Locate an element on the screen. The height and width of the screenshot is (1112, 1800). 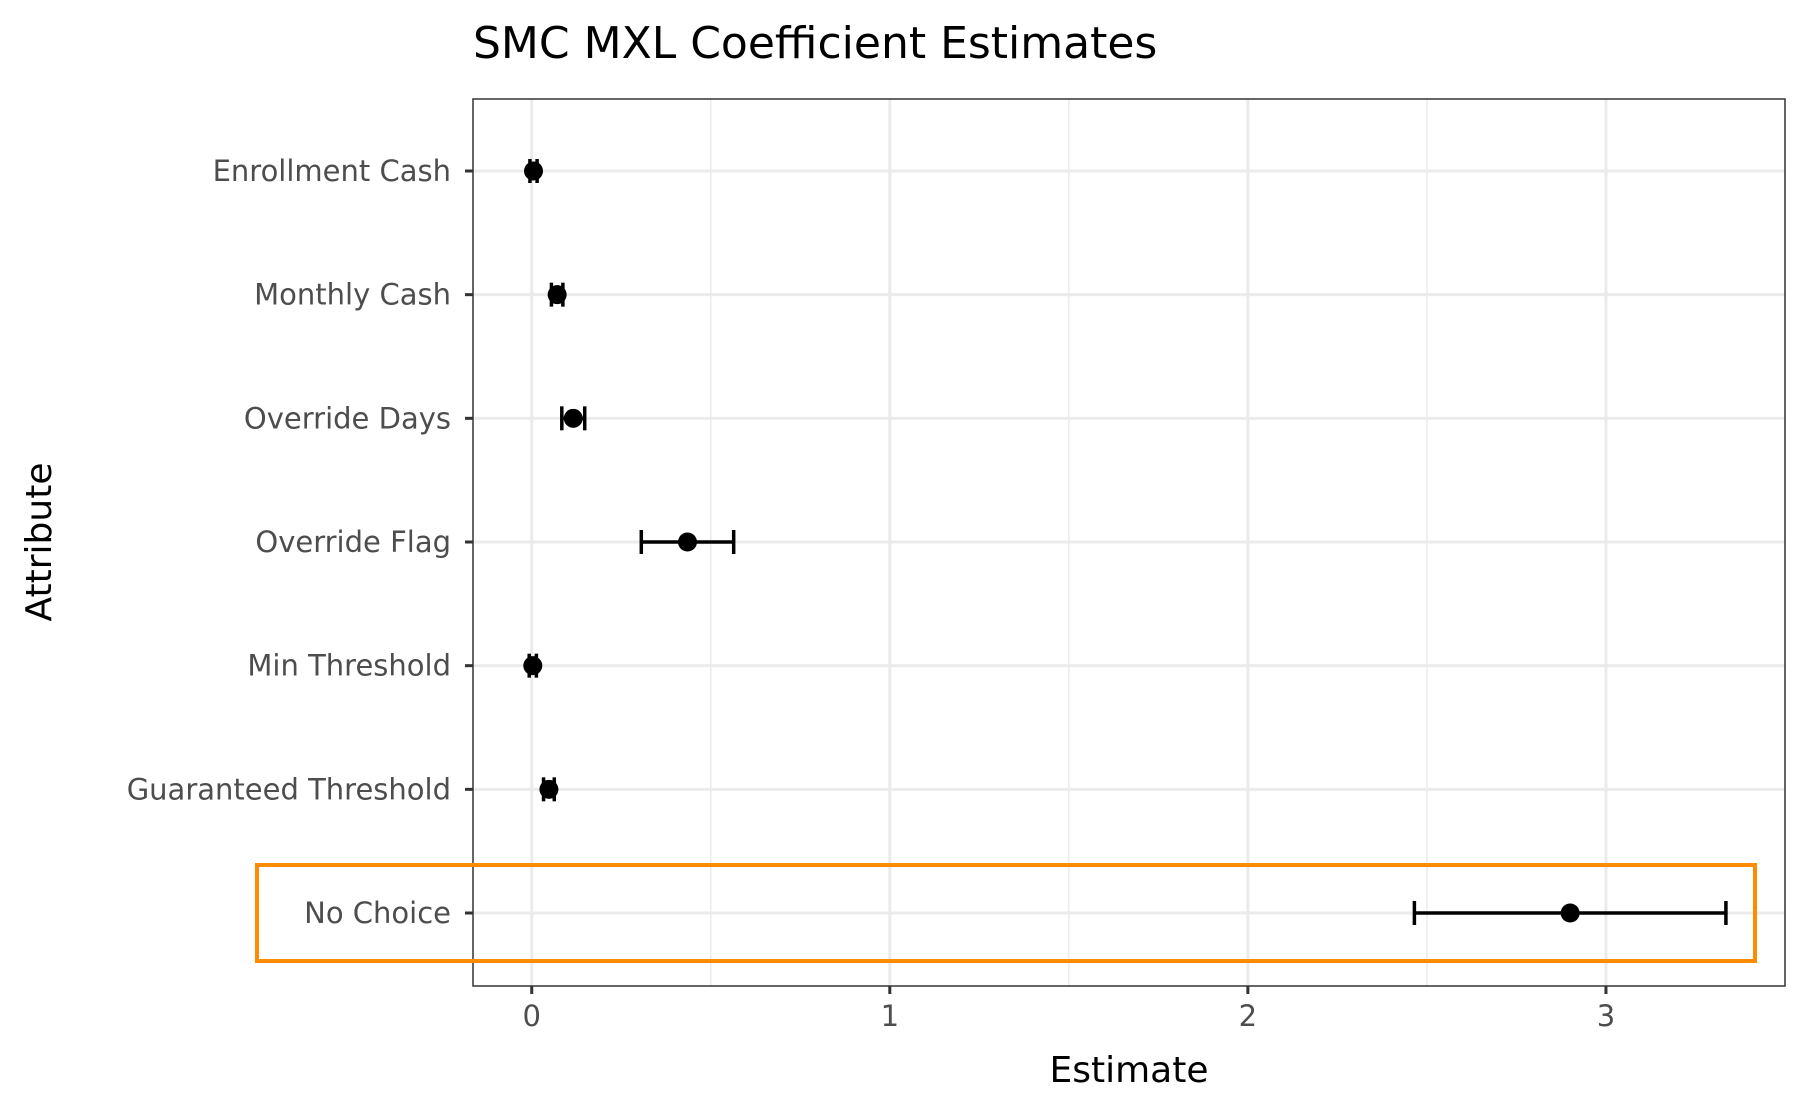
y-tick-label: Override Days is located at coordinates (347, 418).